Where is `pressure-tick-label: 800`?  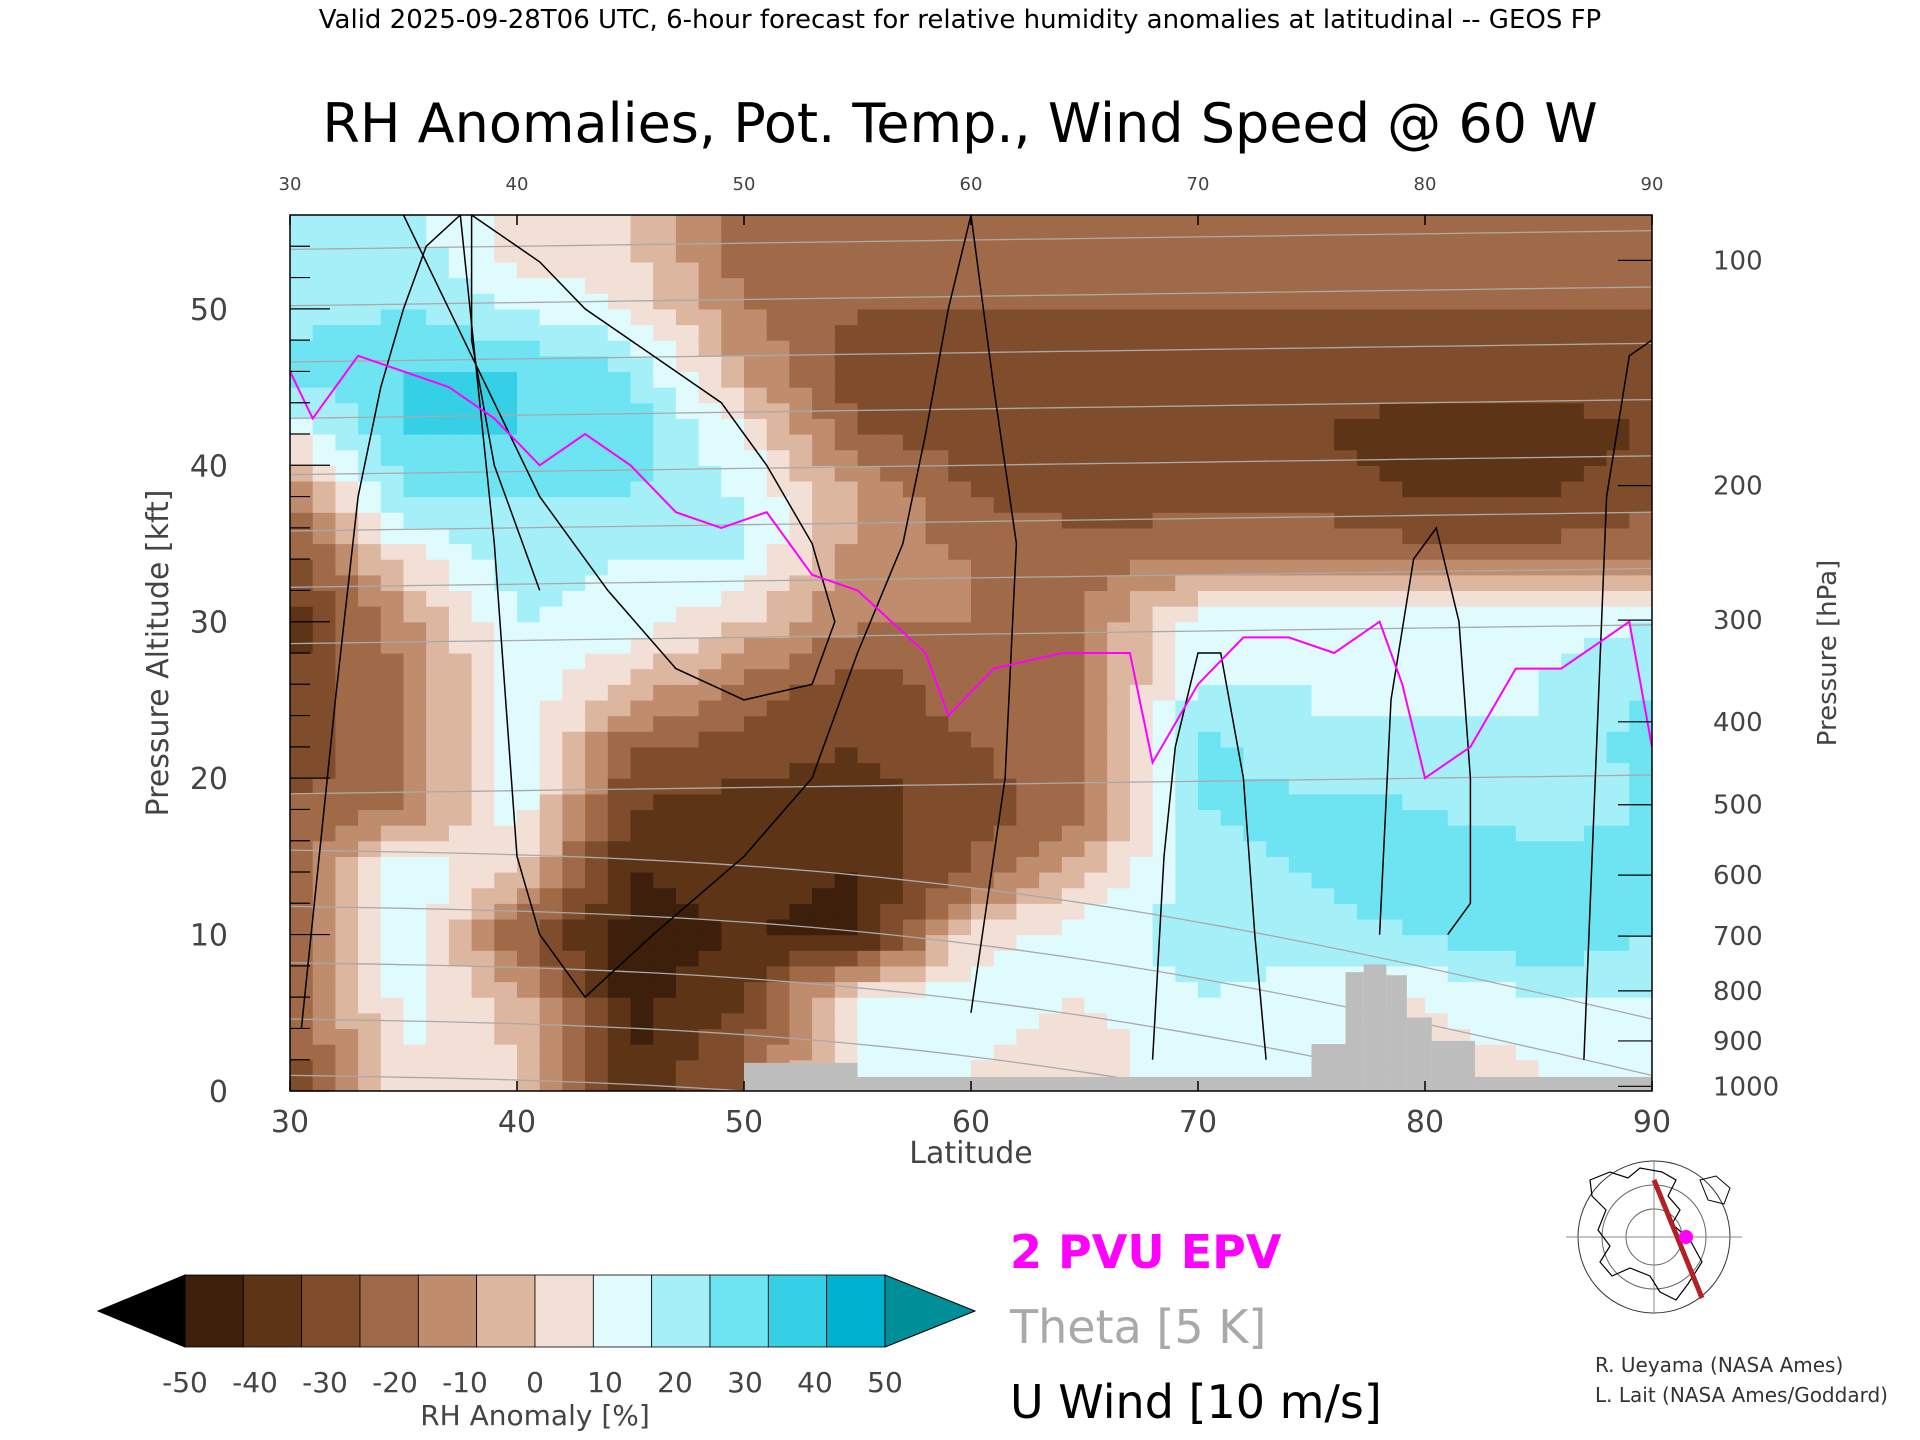 pressure-tick-label: 800 is located at coordinates (1738, 992).